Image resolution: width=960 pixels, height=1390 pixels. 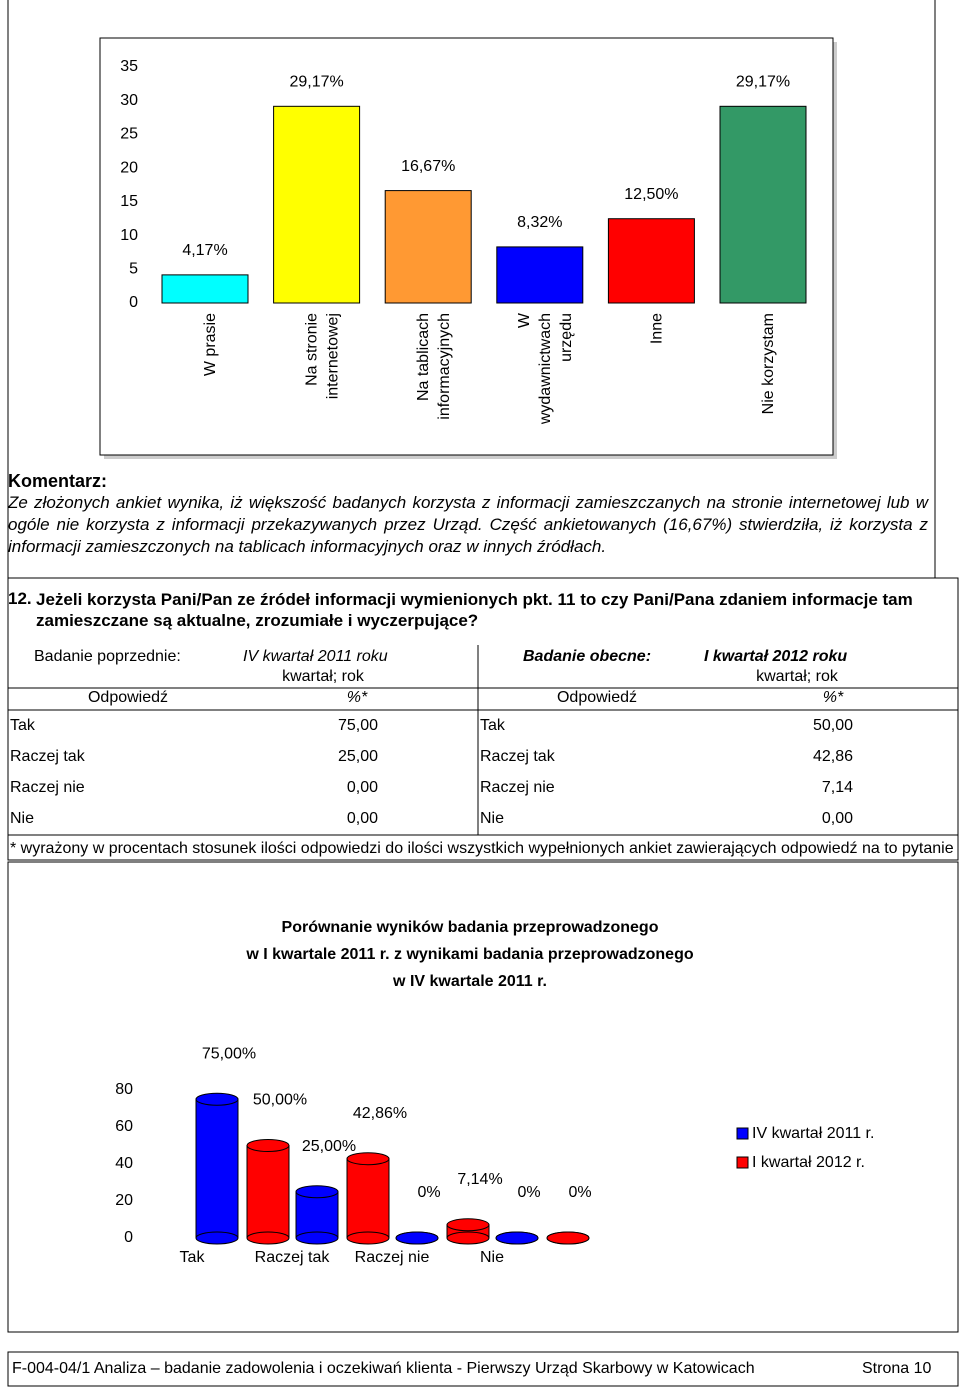 What do you see at coordinates (229, 1053) in the screenshot?
I see `value-label: 75,00%` at bounding box center [229, 1053].